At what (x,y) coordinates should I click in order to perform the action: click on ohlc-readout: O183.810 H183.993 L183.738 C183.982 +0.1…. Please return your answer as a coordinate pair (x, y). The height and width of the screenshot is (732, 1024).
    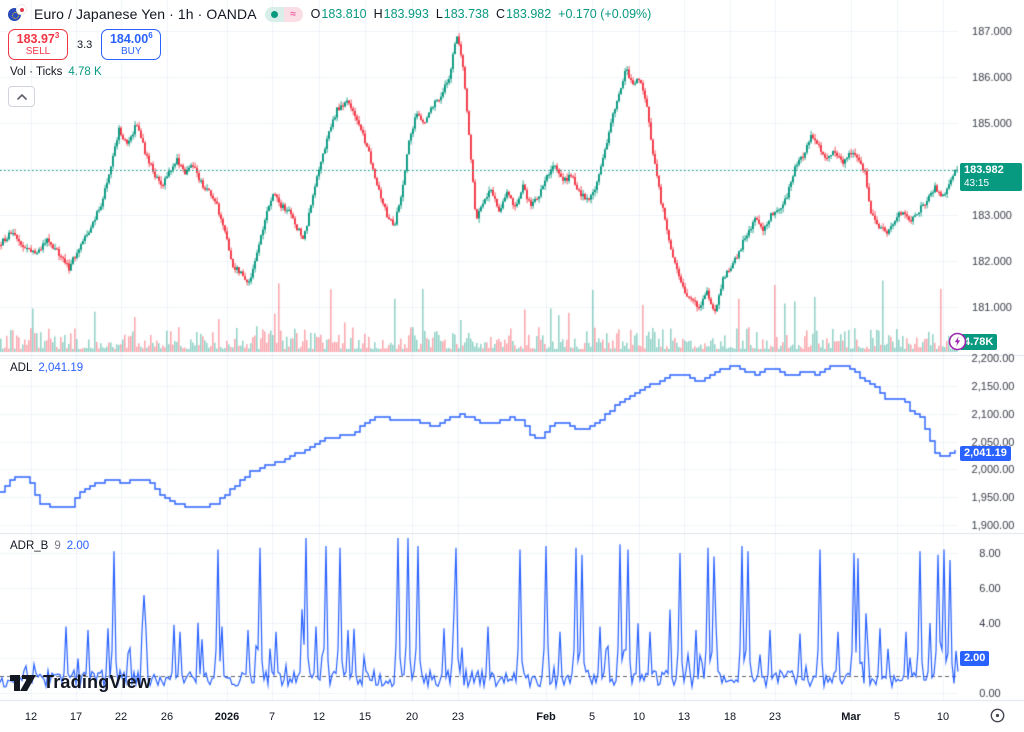
    Looking at the image, I should click on (481, 14).